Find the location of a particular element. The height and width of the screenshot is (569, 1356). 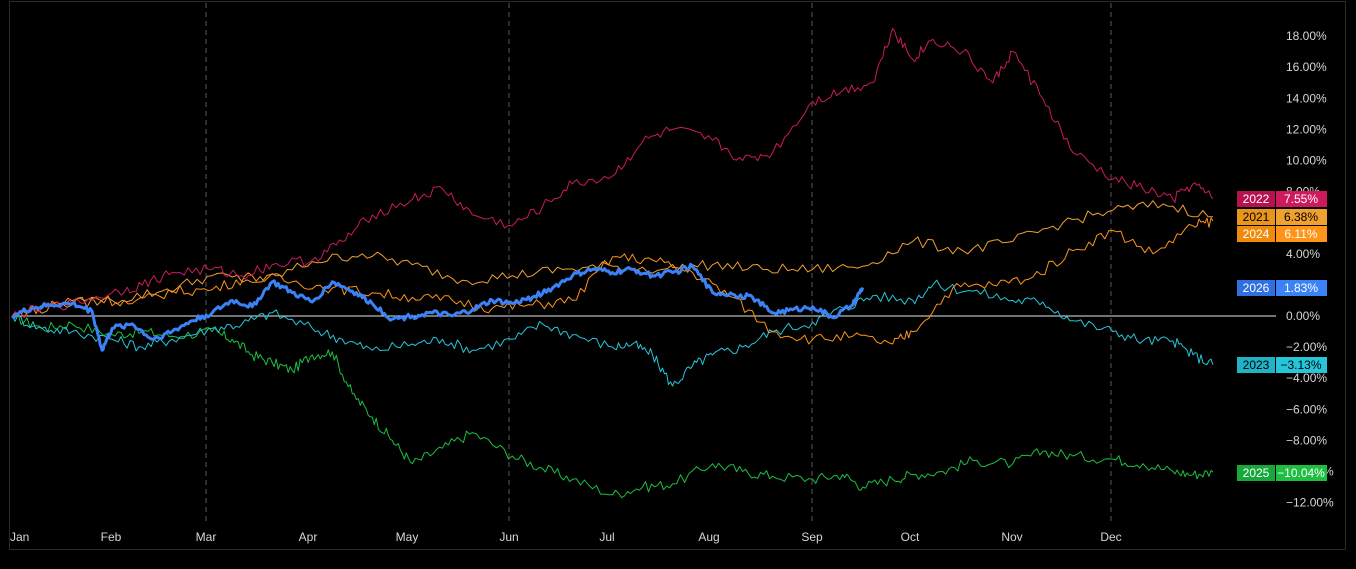

x-tick-label: Mar is located at coordinates (206, 537).